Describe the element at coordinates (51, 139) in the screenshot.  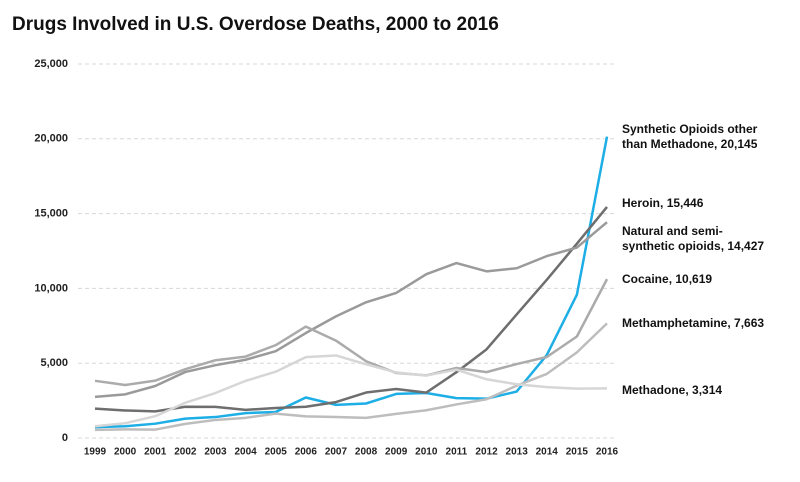
I see `y-tick-label: 20,000` at that location.